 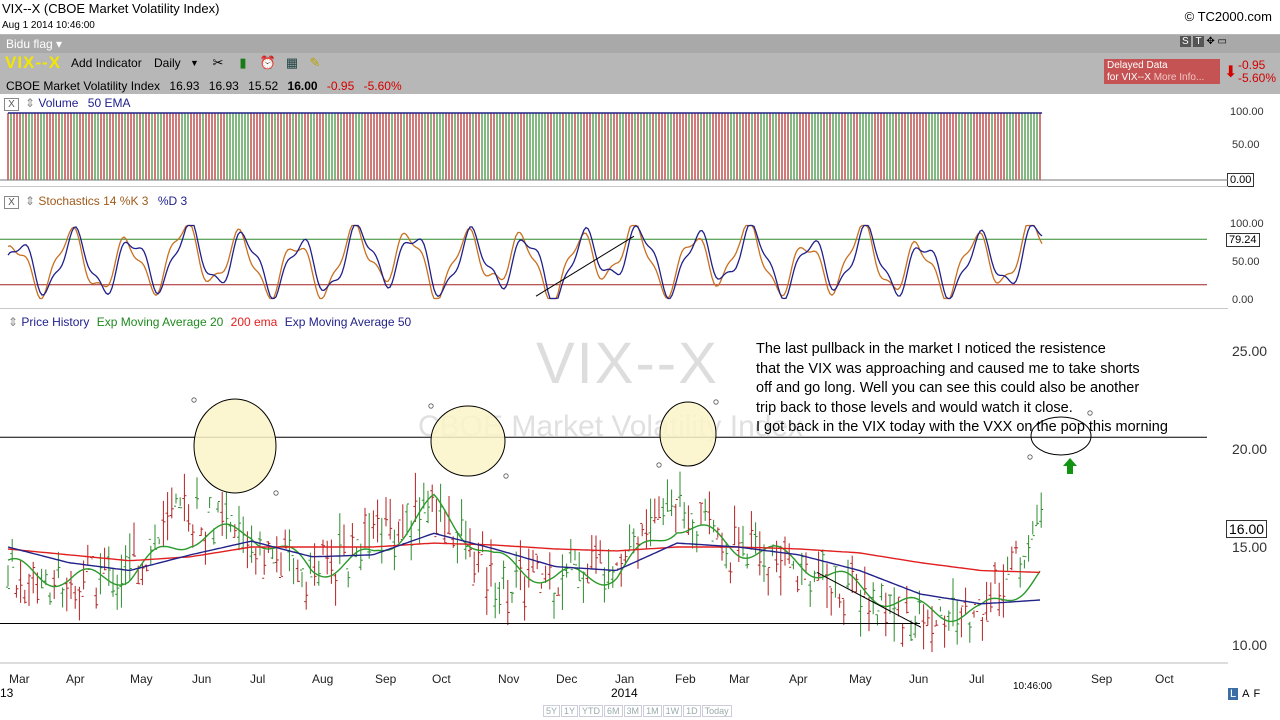 What do you see at coordinates (525, 262) in the screenshot?
I see `stoch-k-line` at bounding box center [525, 262].